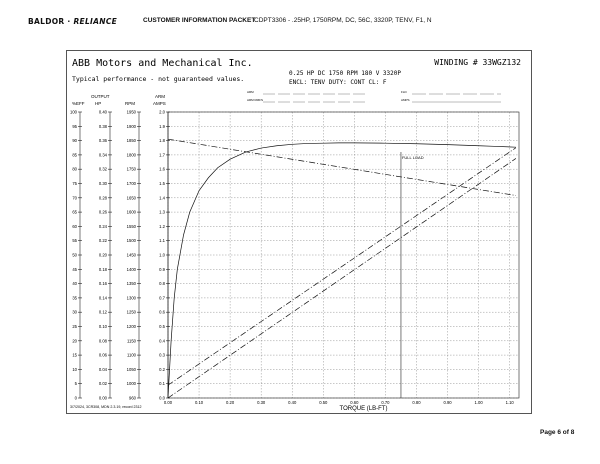 The image size is (600, 464). What do you see at coordinates (162, 112) in the screenshot?
I see `amps-tick-label: 2.0` at bounding box center [162, 112].